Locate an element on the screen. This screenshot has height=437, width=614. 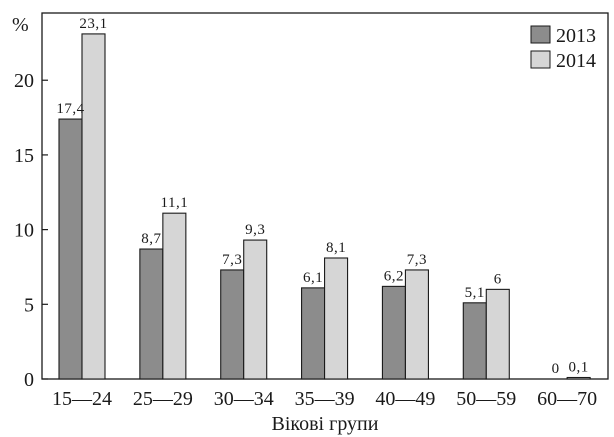
bar-2014-30—34 is located at coordinates (255, 309).